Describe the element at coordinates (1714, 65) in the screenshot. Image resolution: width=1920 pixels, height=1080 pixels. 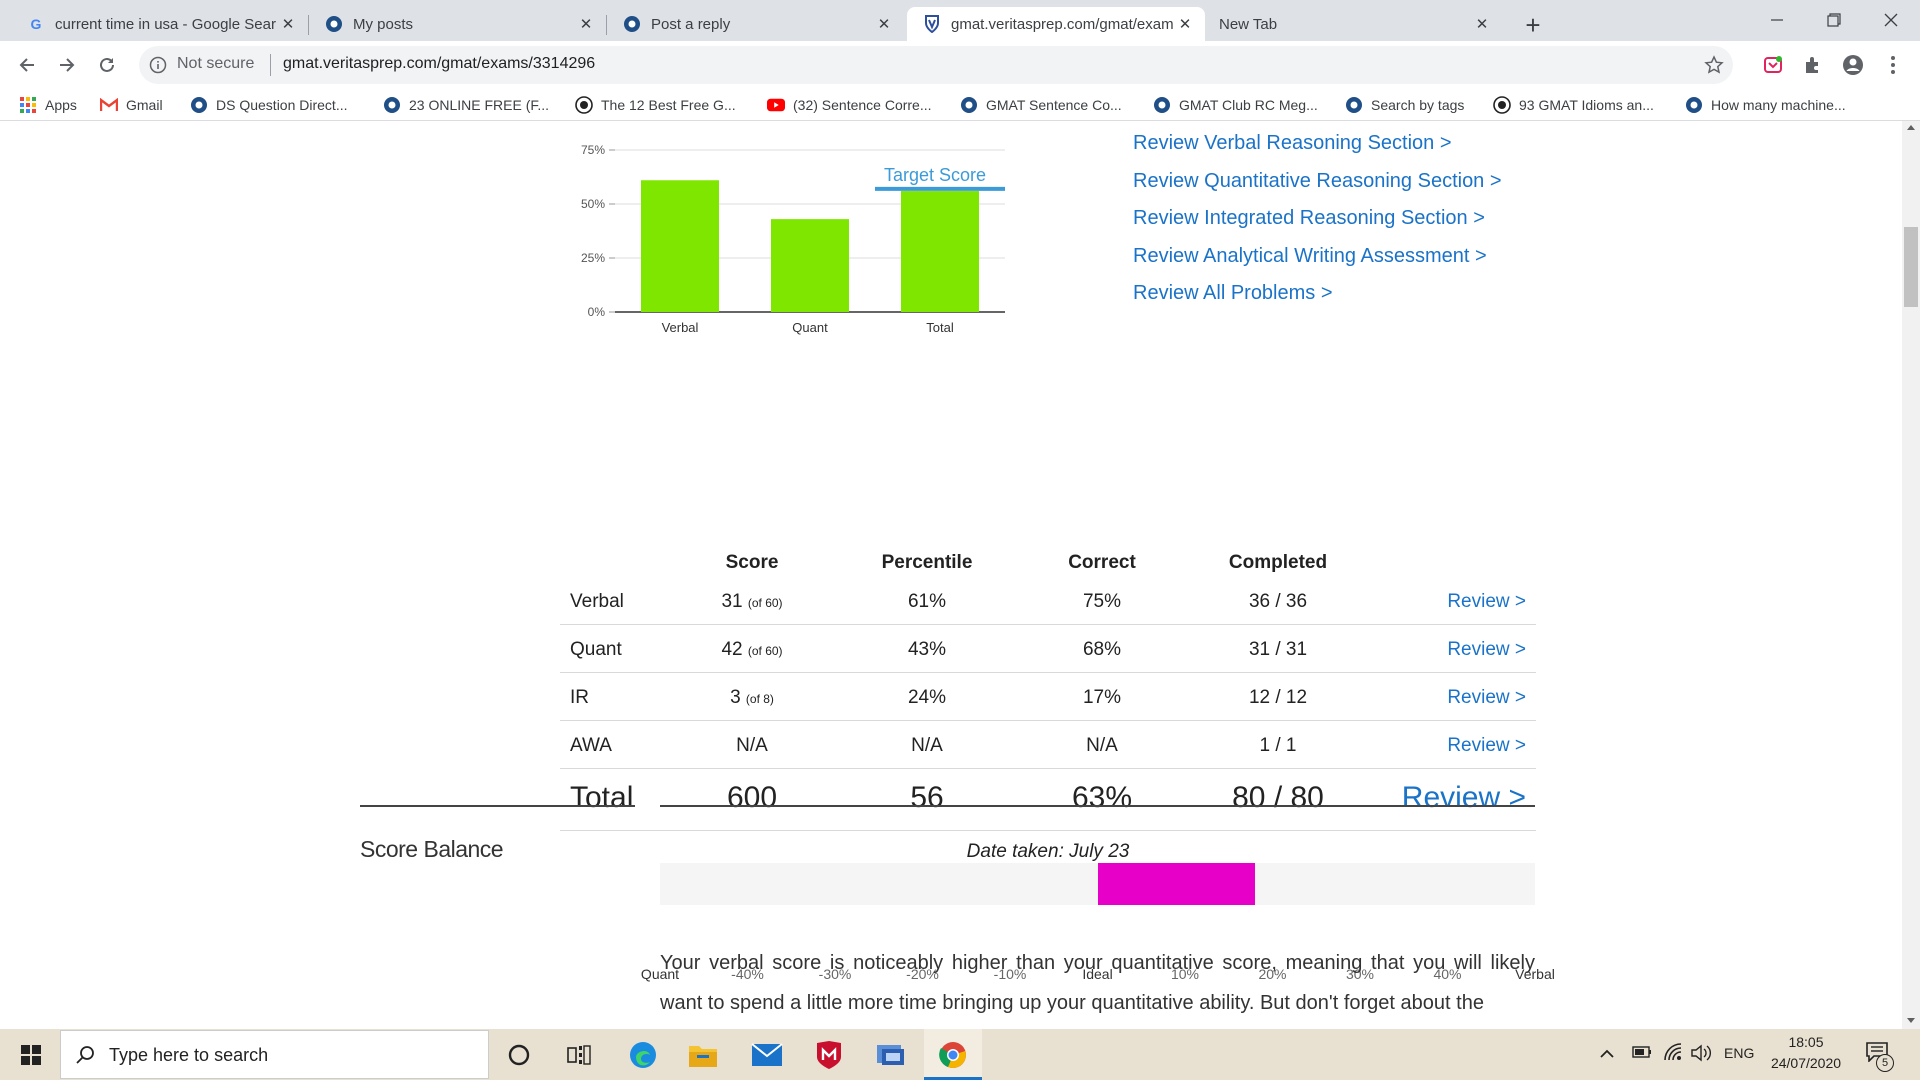
I see `bookmark-star-icon` at that location.